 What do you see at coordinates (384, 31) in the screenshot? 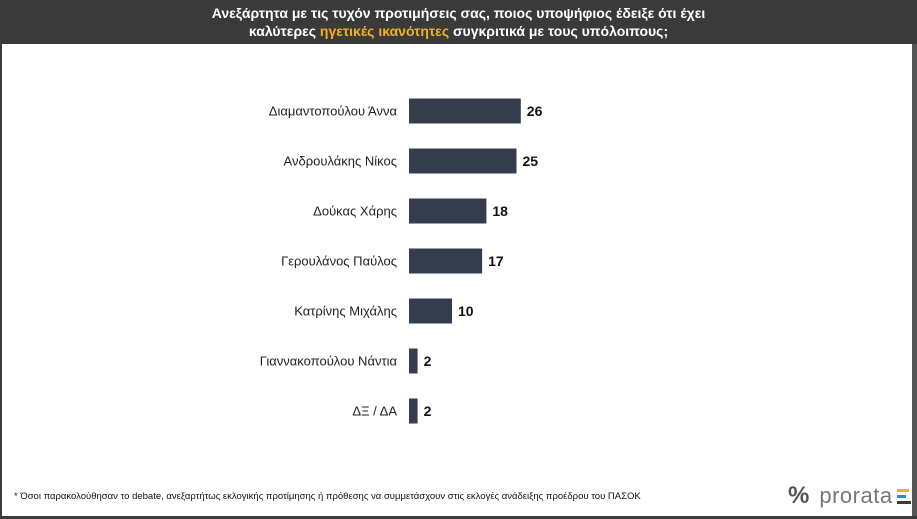
I see `title-highlight: ηγετικές ικανότητες` at bounding box center [384, 31].